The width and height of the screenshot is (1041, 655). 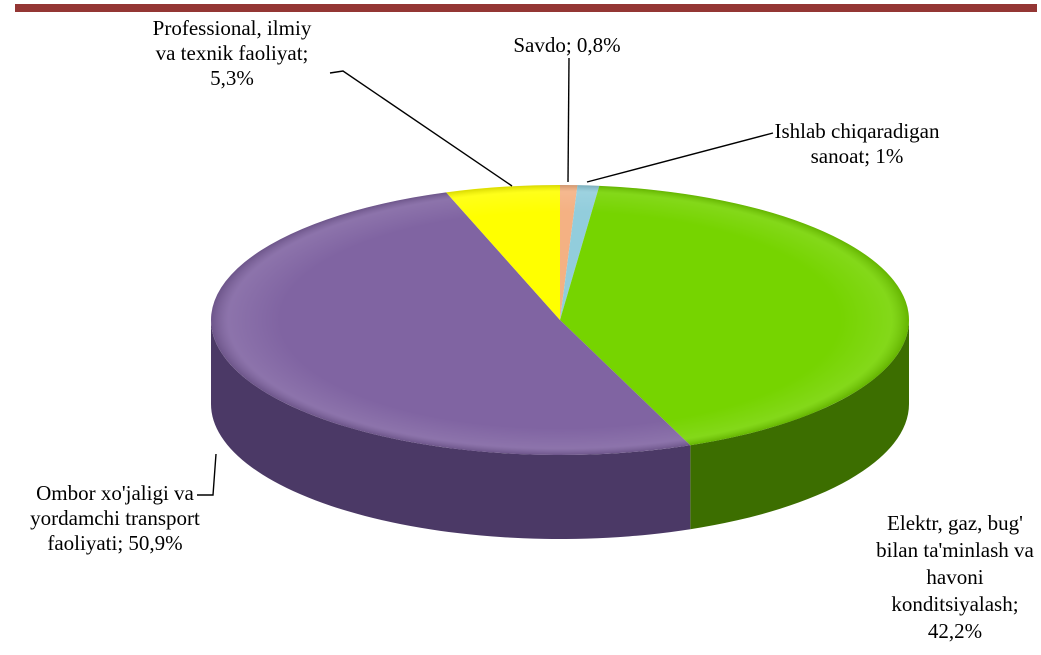 I want to click on data-label-line: 42,2%, so click(x=955, y=631).